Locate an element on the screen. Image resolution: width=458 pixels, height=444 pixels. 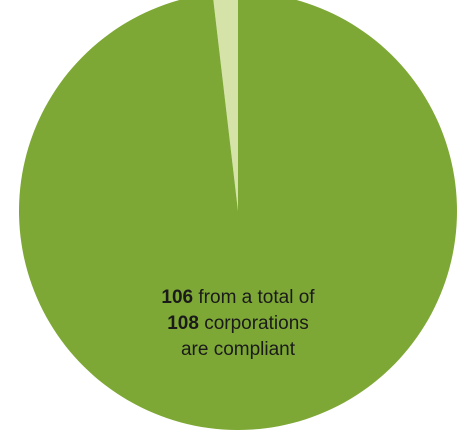
compliant-count: 106 is located at coordinates (177, 297).